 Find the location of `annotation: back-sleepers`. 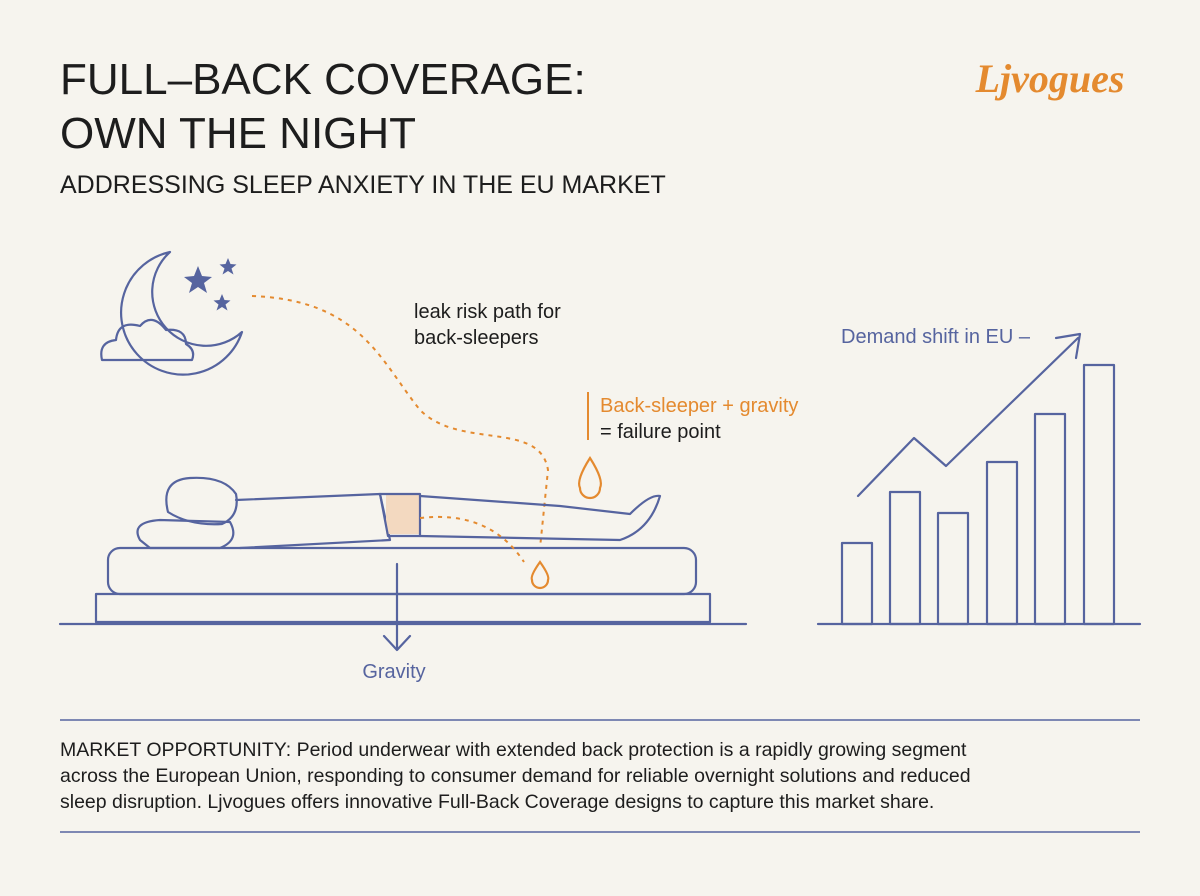

annotation: back-sleepers is located at coordinates (476, 338).